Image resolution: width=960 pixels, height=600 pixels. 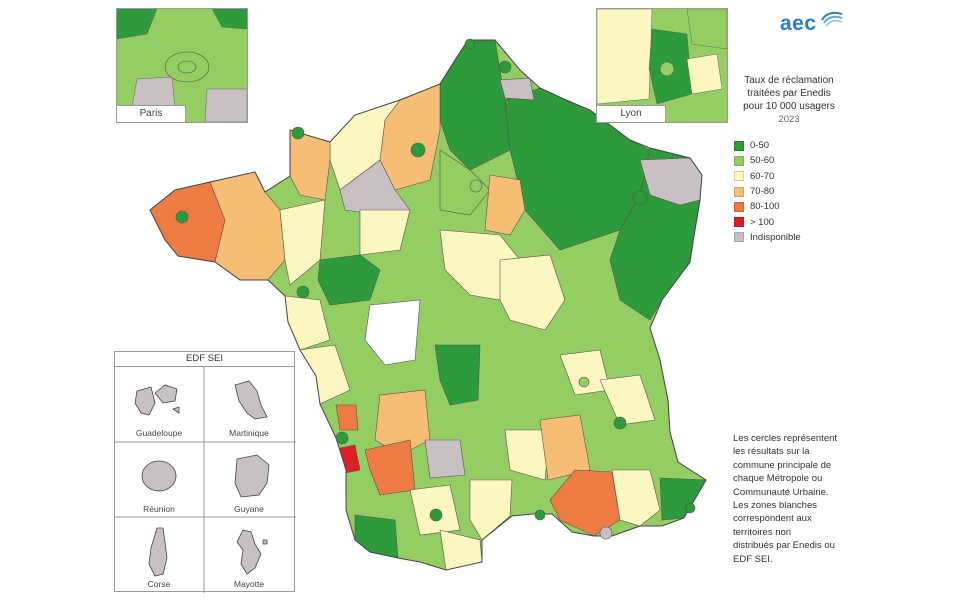 What do you see at coordinates (778, 479) in the screenshot?
I see `note-line: chaque Métropole ou` at bounding box center [778, 479].